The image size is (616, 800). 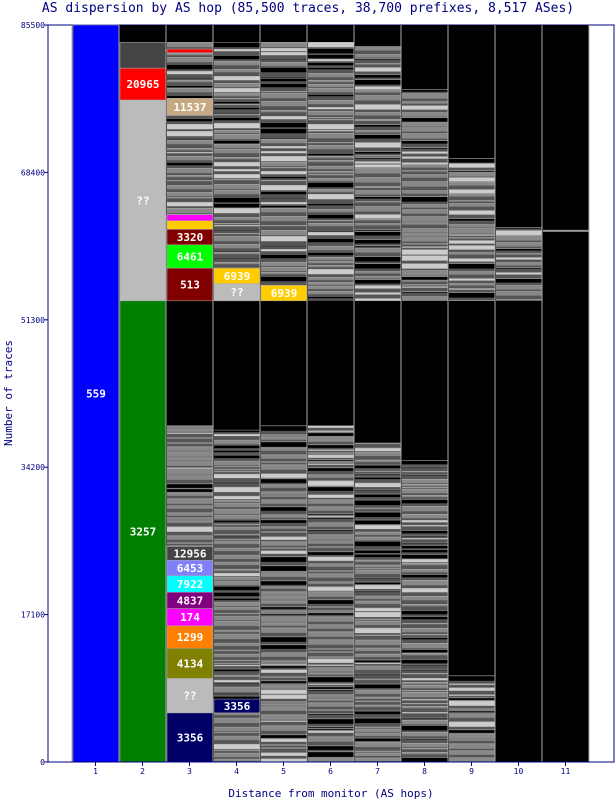 I want to click on as-label-3356-hop-4: 3356, so click(x=237, y=706).